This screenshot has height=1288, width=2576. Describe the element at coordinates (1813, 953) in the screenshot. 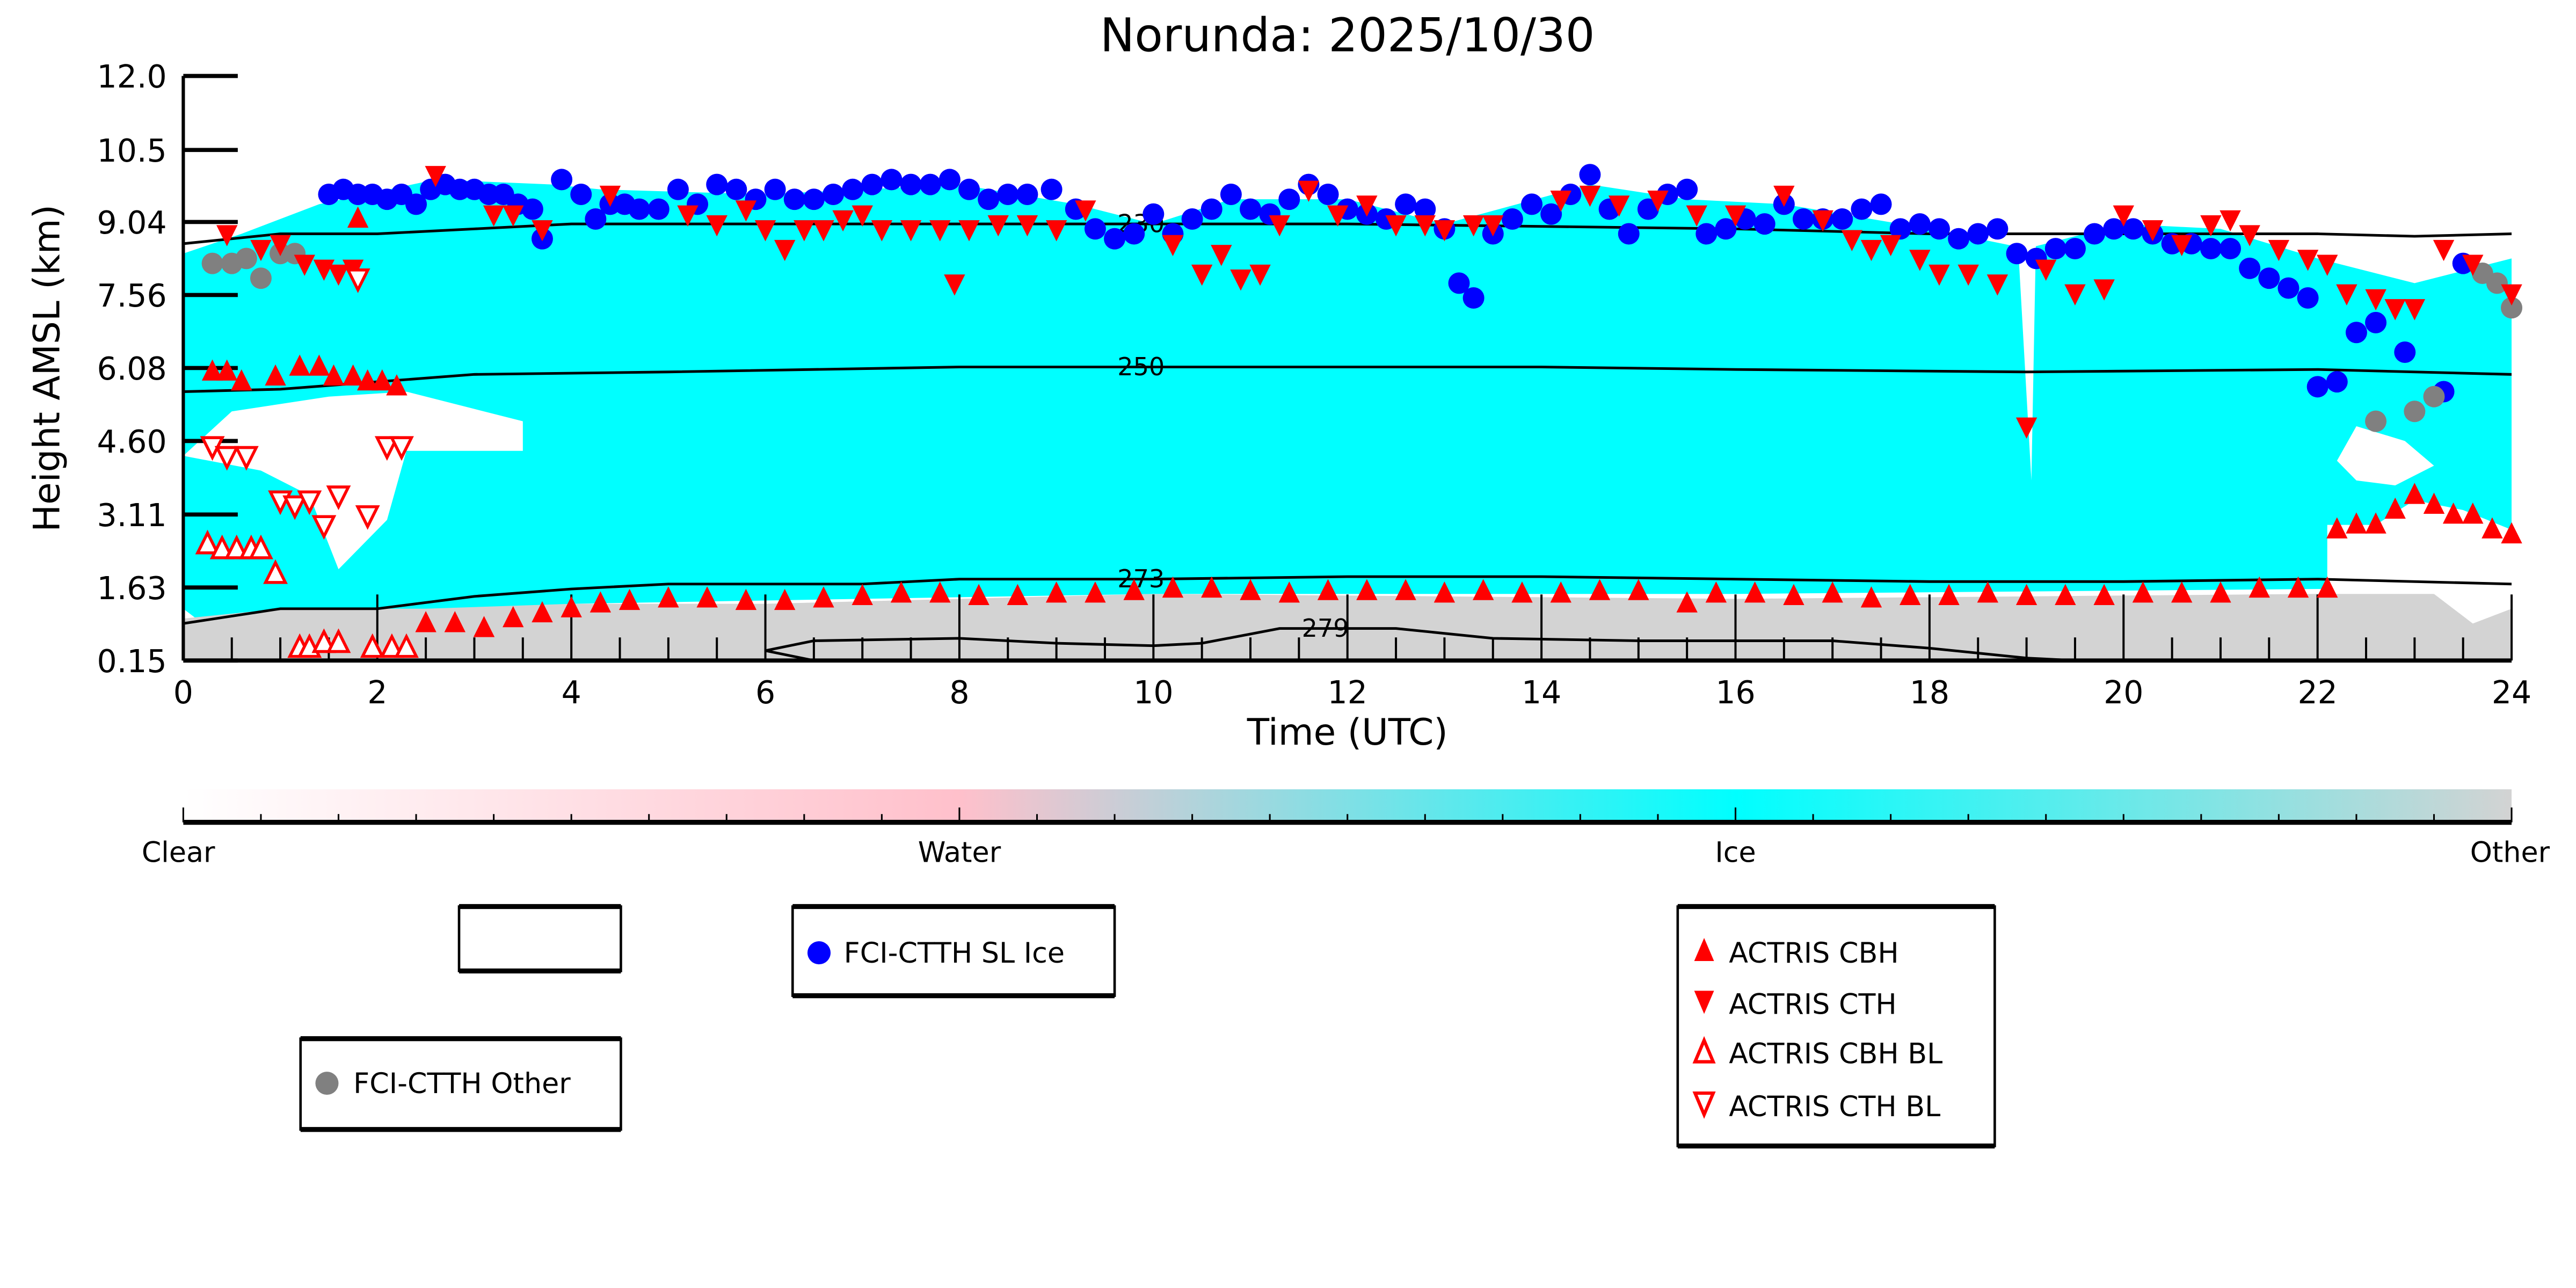

I see `legend-label: ACTRIS CBH` at that location.